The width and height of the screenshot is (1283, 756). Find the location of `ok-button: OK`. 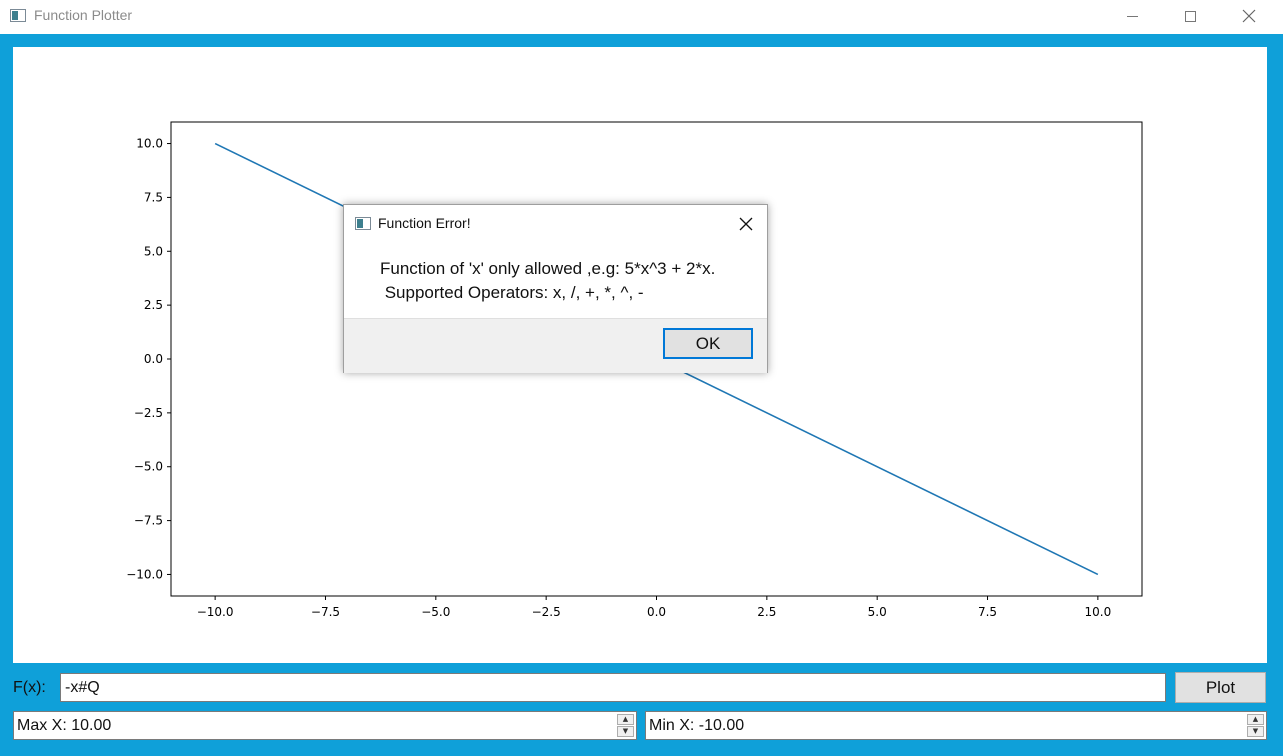

ok-button: OK is located at coordinates (708, 343).